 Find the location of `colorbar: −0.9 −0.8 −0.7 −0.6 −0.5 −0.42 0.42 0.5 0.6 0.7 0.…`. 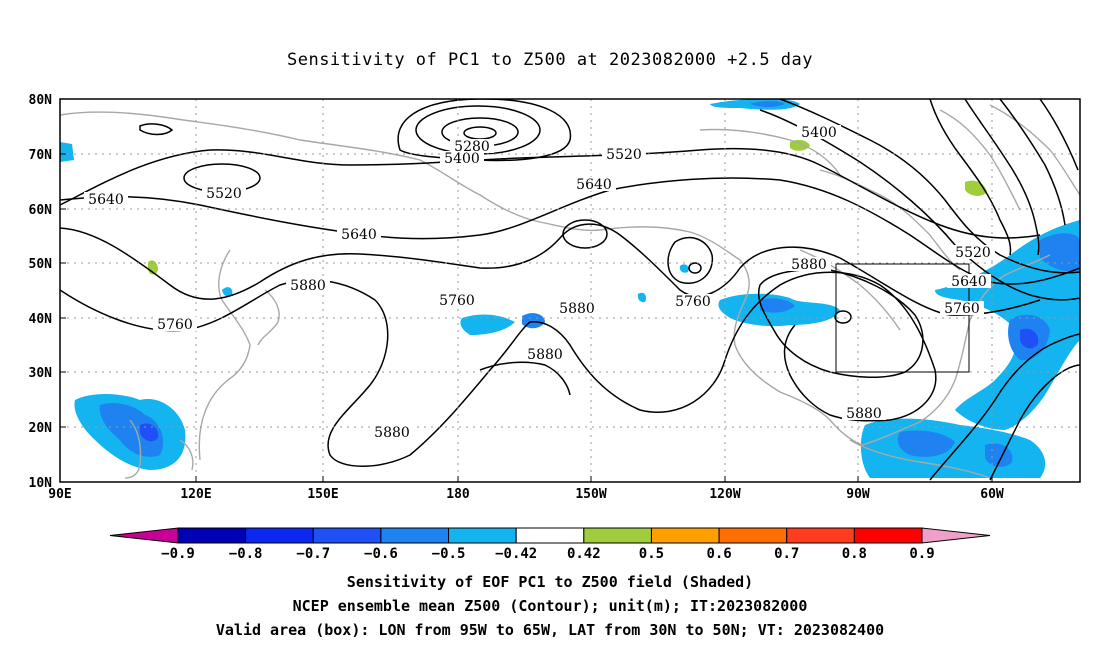

colorbar: −0.9 −0.8 −0.7 −0.6 −0.5 −0.42 0.42 0.5 0.6 0.7 0.… is located at coordinates (550, 544).